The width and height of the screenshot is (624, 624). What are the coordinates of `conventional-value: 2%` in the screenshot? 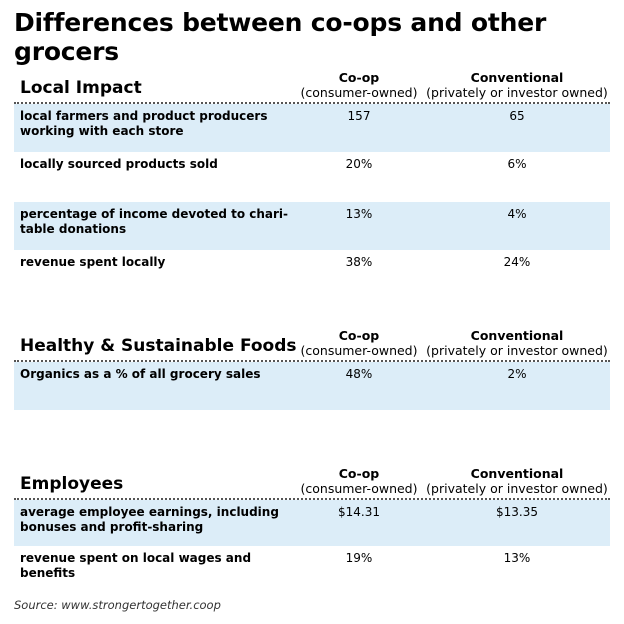 It's located at (517, 374).